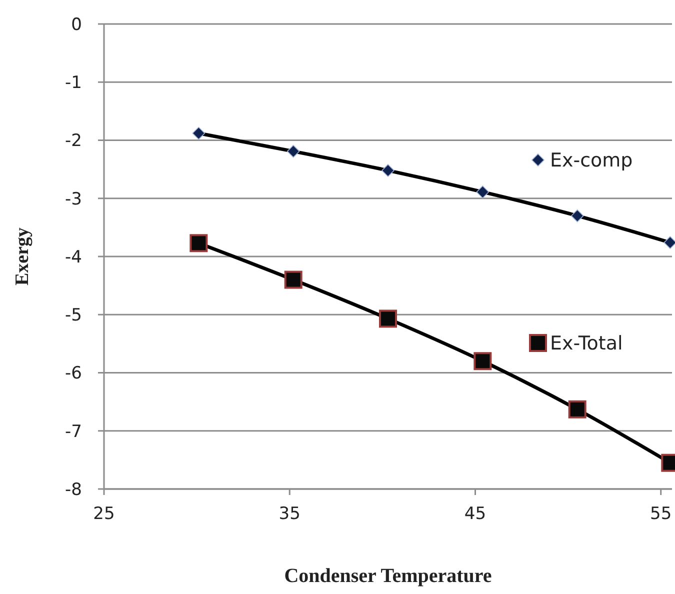 This screenshot has height=594, width=675. Describe the element at coordinates (475, 514) in the screenshot. I see `x-tick-label: 45` at that location.